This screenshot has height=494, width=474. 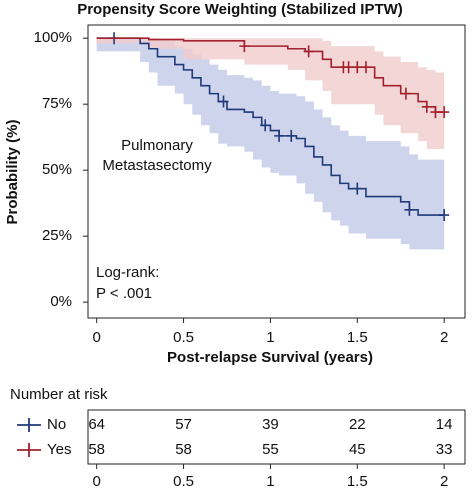 I want to click on risk-time-label: 2, so click(x=444, y=481).